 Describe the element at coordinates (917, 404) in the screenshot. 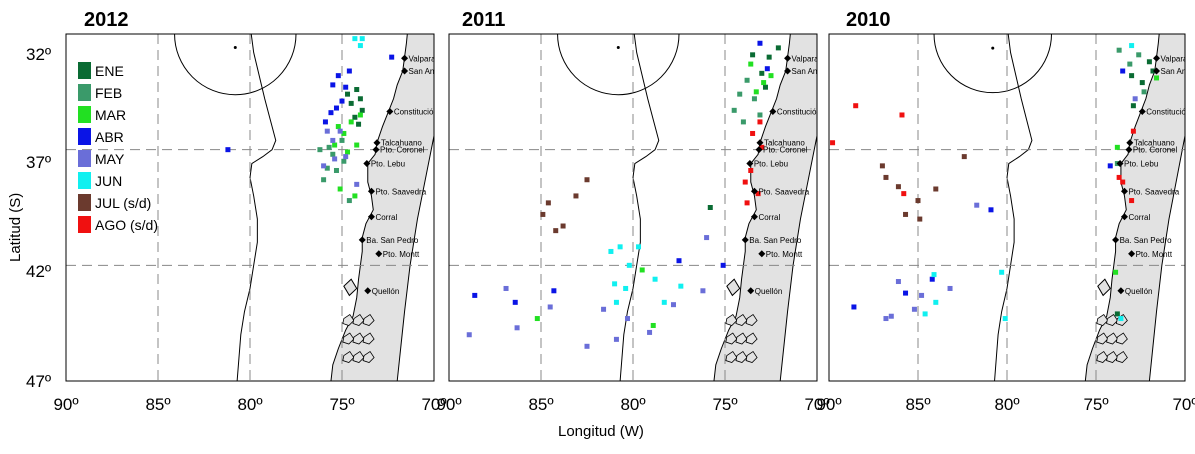

I see `x-tick-label: 85º` at that location.